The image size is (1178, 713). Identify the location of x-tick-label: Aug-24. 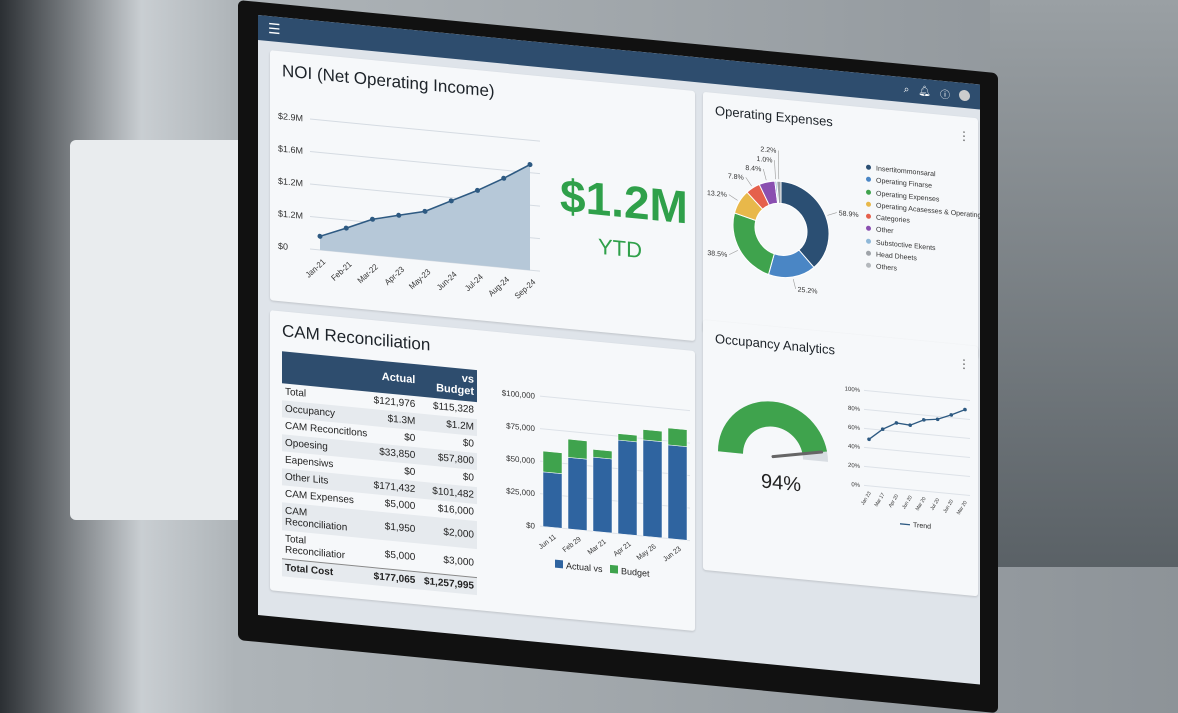
(499, 286).